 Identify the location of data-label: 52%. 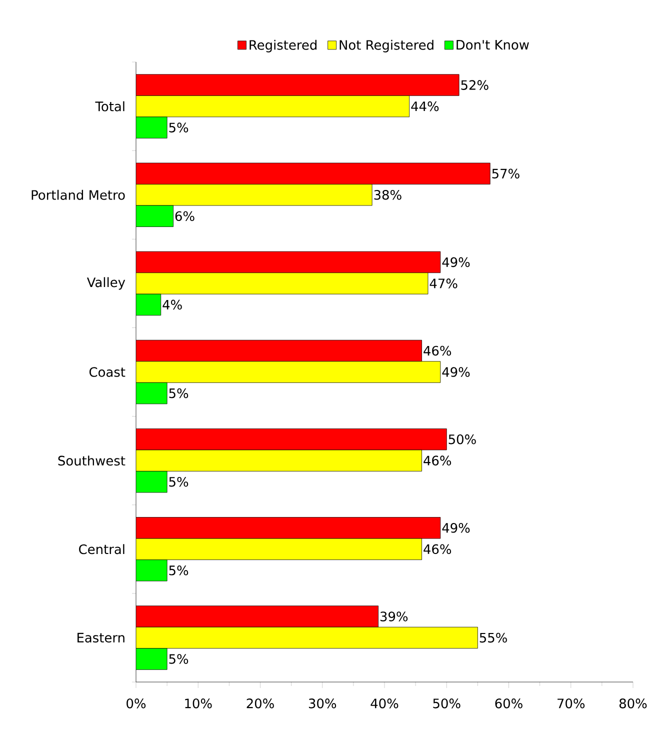
(474, 85).